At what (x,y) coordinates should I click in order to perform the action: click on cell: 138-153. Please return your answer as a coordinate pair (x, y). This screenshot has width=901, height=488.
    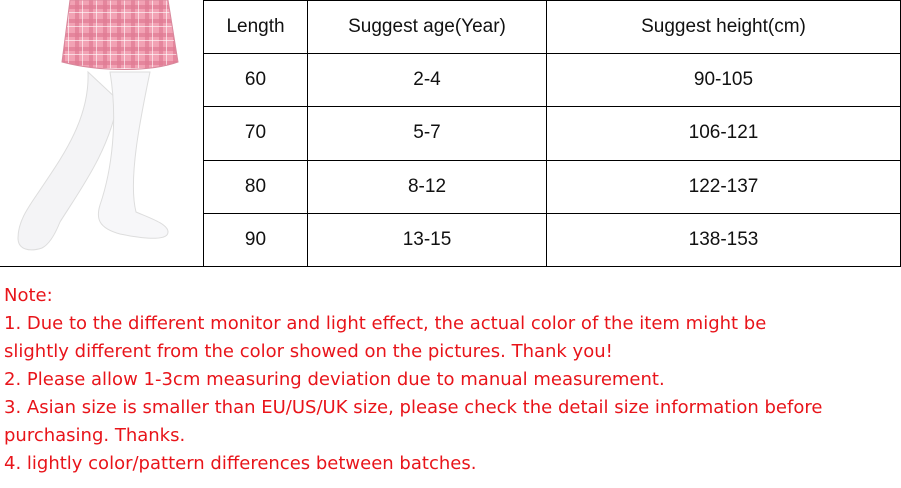
    Looking at the image, I should click on (723, 240).